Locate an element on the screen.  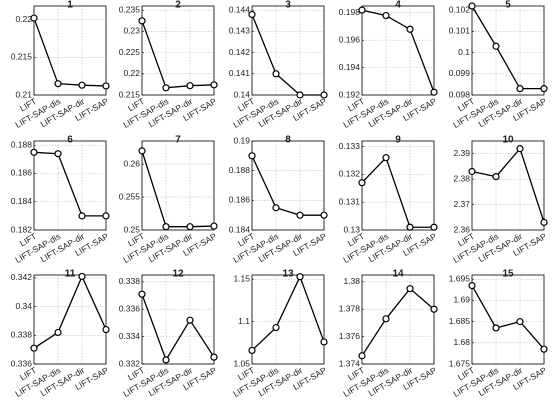
y-tick-label: 1.378 is located at coordinates (350, 308).